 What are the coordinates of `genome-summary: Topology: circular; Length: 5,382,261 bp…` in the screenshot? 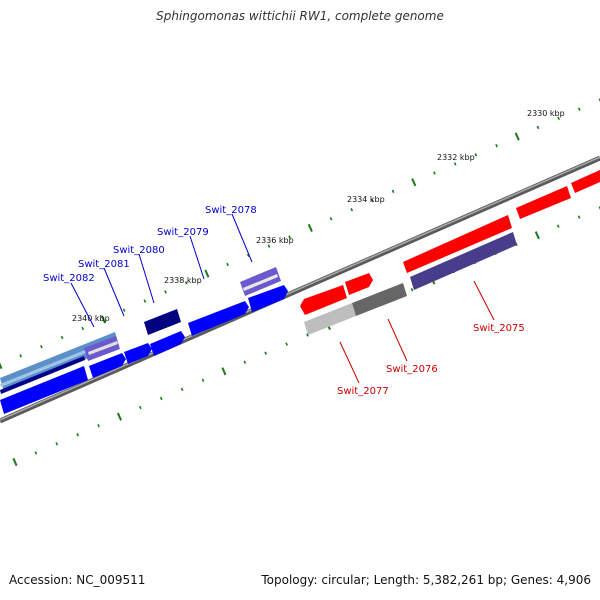 It's located at (426, 580).